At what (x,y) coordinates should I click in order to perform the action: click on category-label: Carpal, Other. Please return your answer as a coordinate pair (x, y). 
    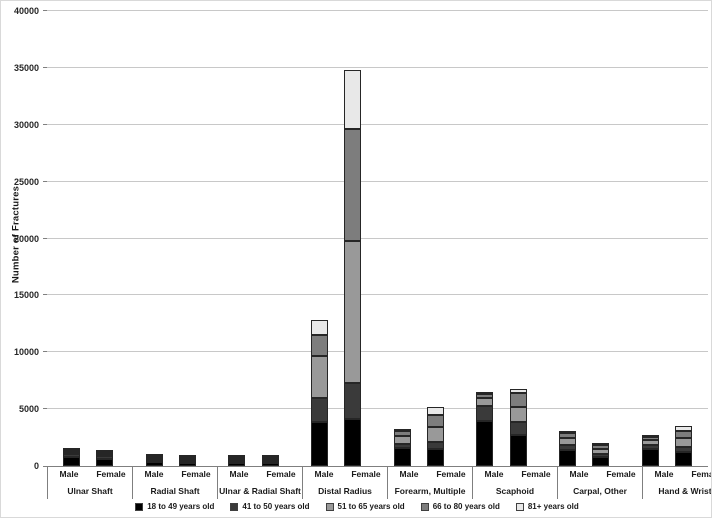
    Looking at the image, I should click on (600, 490).